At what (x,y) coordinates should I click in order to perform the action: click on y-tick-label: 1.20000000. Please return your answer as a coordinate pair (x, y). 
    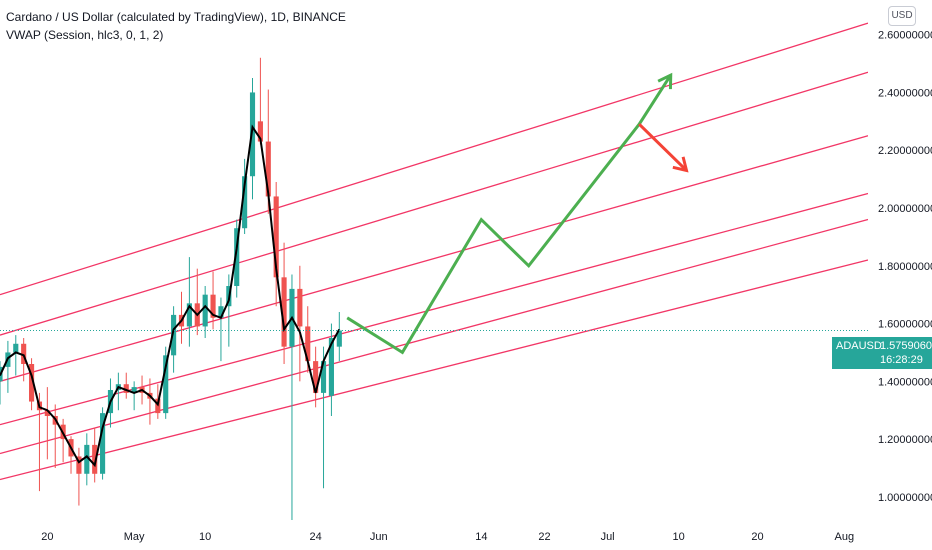
    Looking at the image, I should click on (905, 440).